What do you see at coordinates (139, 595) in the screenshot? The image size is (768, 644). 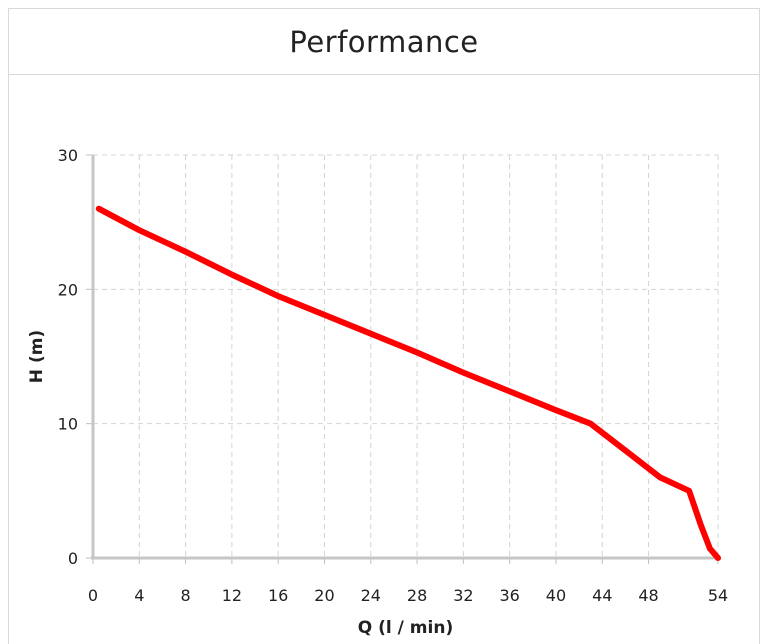 I see `x-tick-label: 4` at bounding box center [139, 595].